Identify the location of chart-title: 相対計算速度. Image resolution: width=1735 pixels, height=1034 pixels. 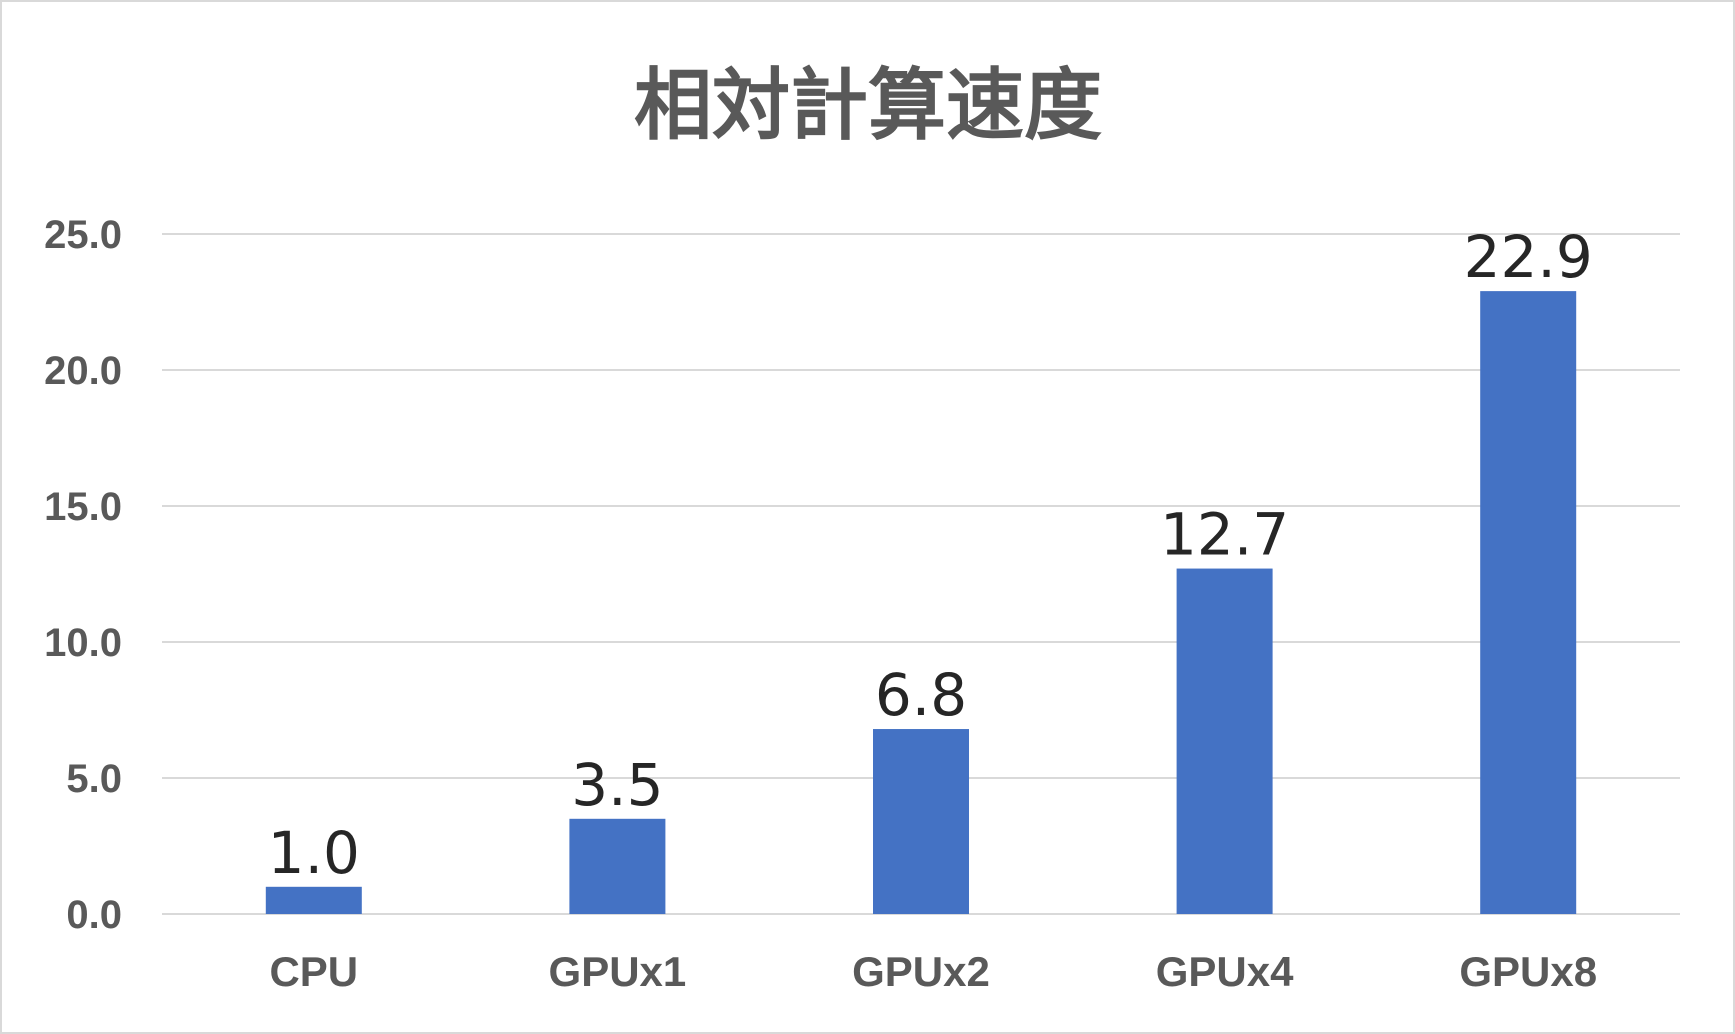
(868, 106).